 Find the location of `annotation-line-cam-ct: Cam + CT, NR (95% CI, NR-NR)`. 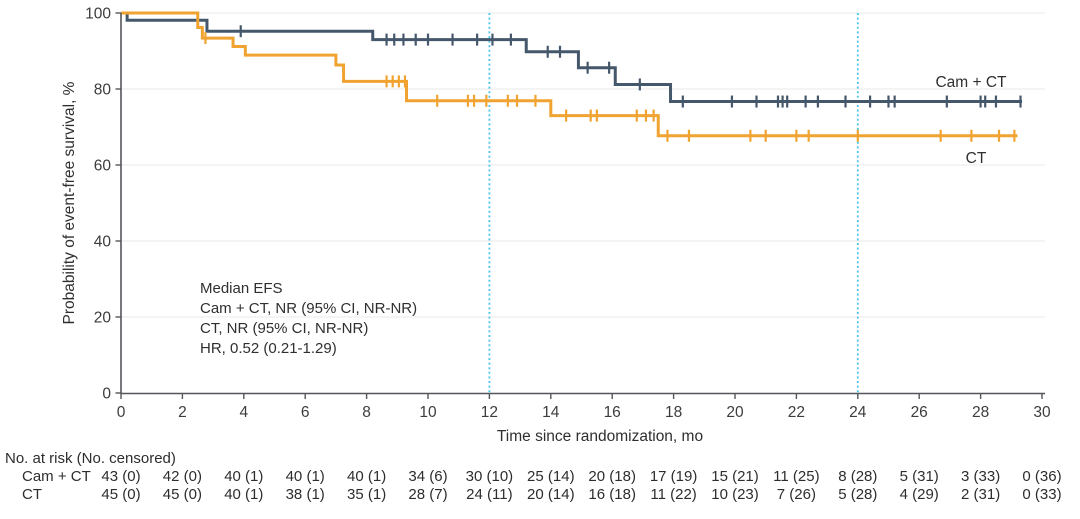

annotation-line-cam-ct: Cam + CT, NR (95% CI, NR-NR) is located at coordinates (308, 308).